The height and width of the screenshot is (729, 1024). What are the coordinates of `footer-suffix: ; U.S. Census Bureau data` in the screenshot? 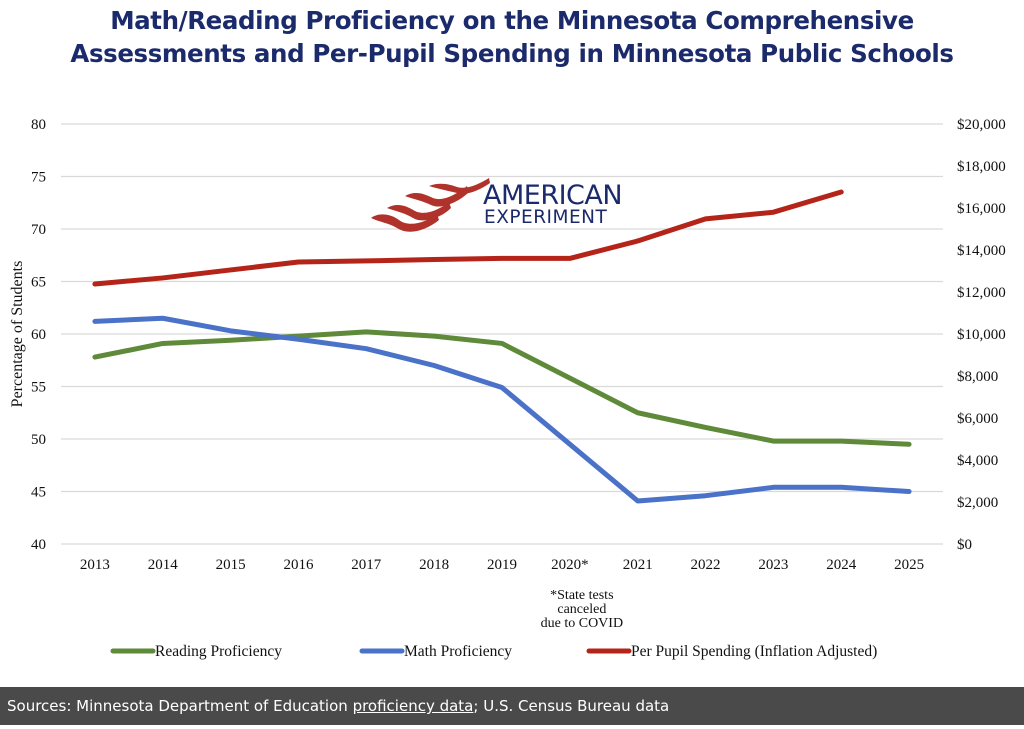 It's located at (571, 706).